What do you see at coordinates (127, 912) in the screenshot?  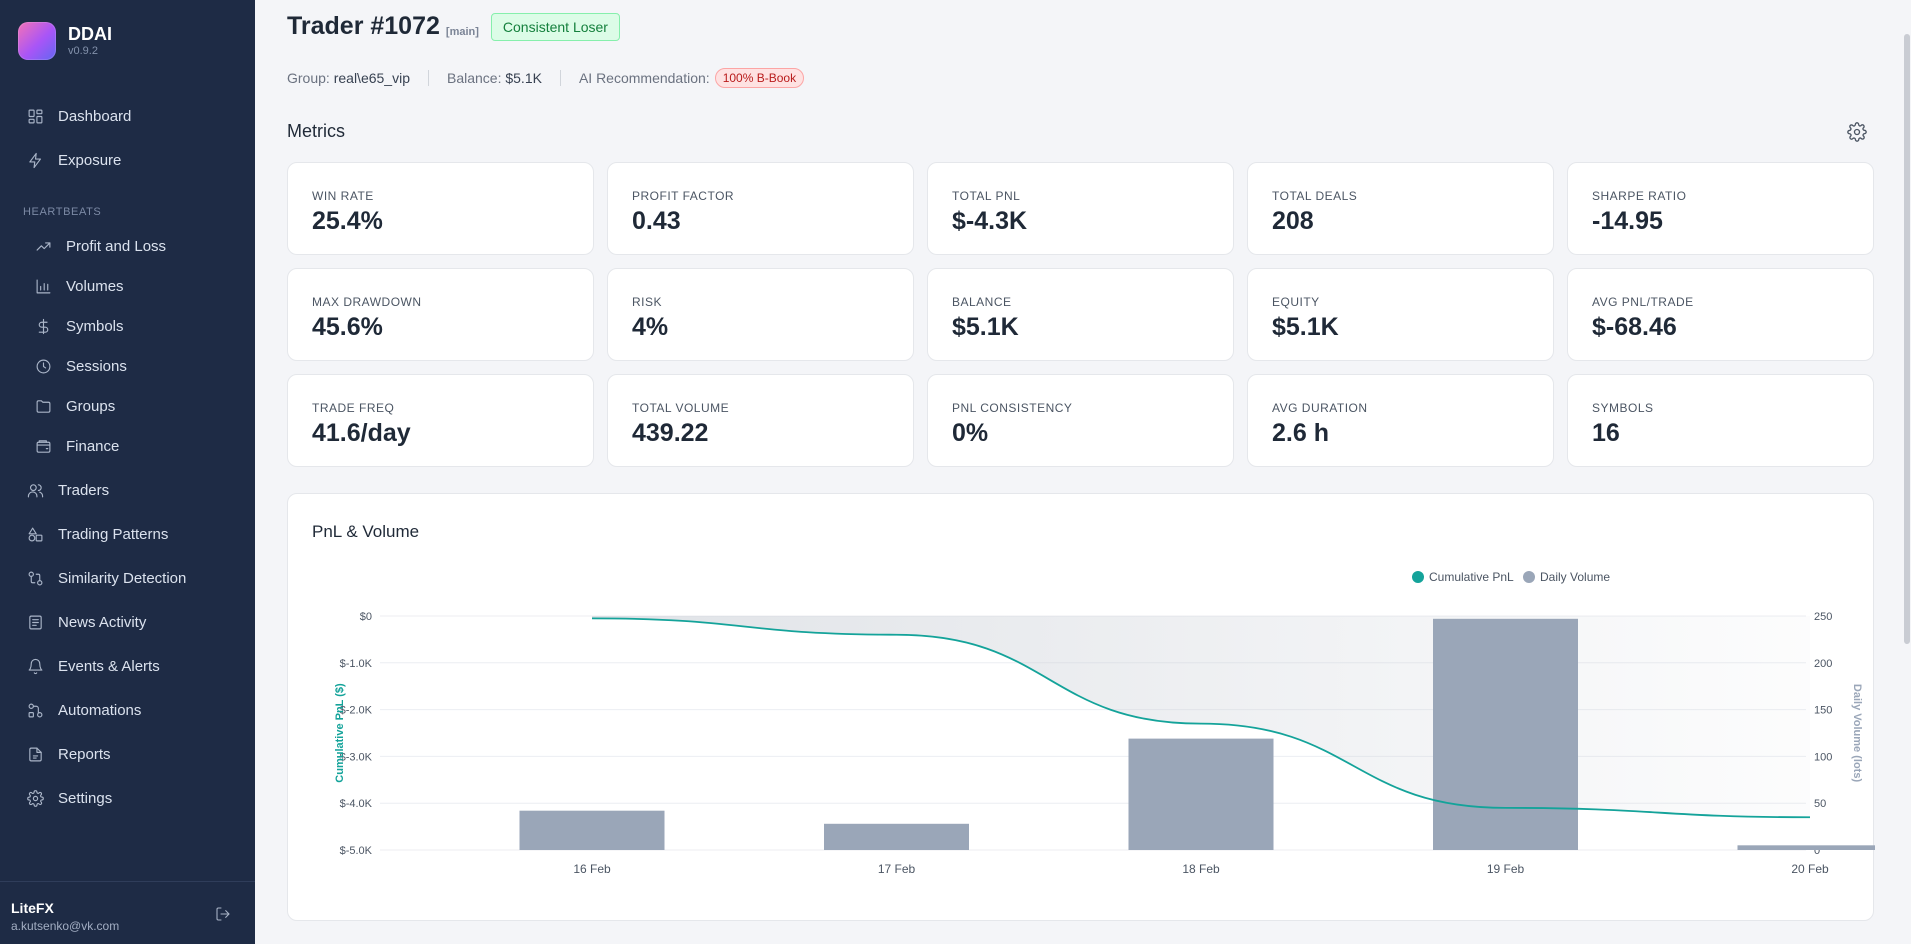 I see `sidebar-footer: LiteFX a.kutsenko@vk.com` at bounding box center [127, 912].